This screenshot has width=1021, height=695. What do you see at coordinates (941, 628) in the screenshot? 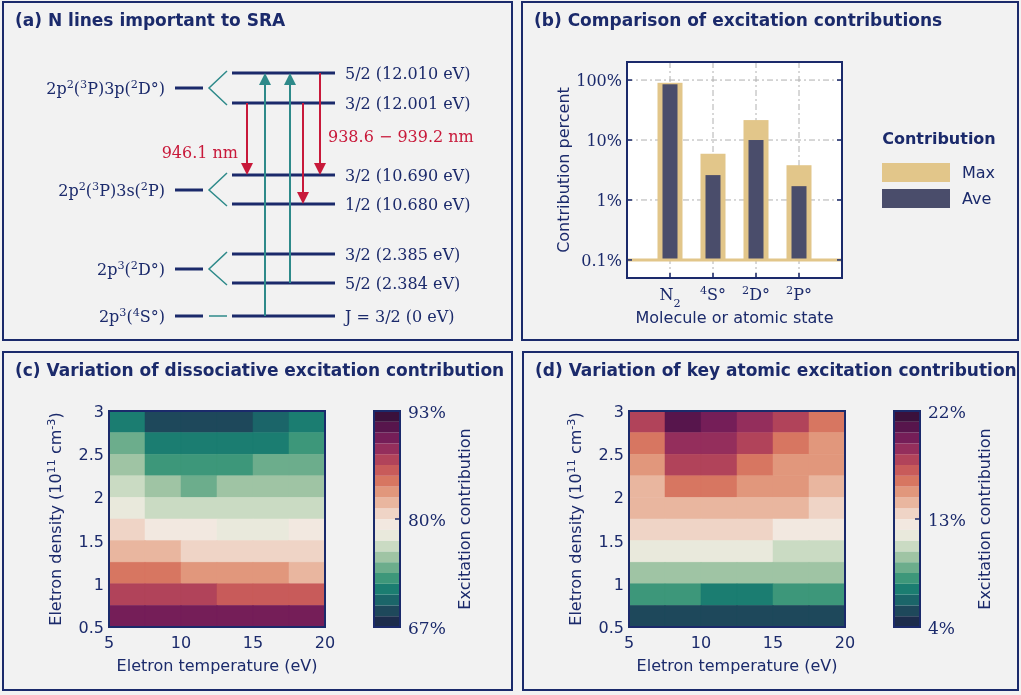
I see `color-bar-label: 4%` at bounding box center [941, 628].